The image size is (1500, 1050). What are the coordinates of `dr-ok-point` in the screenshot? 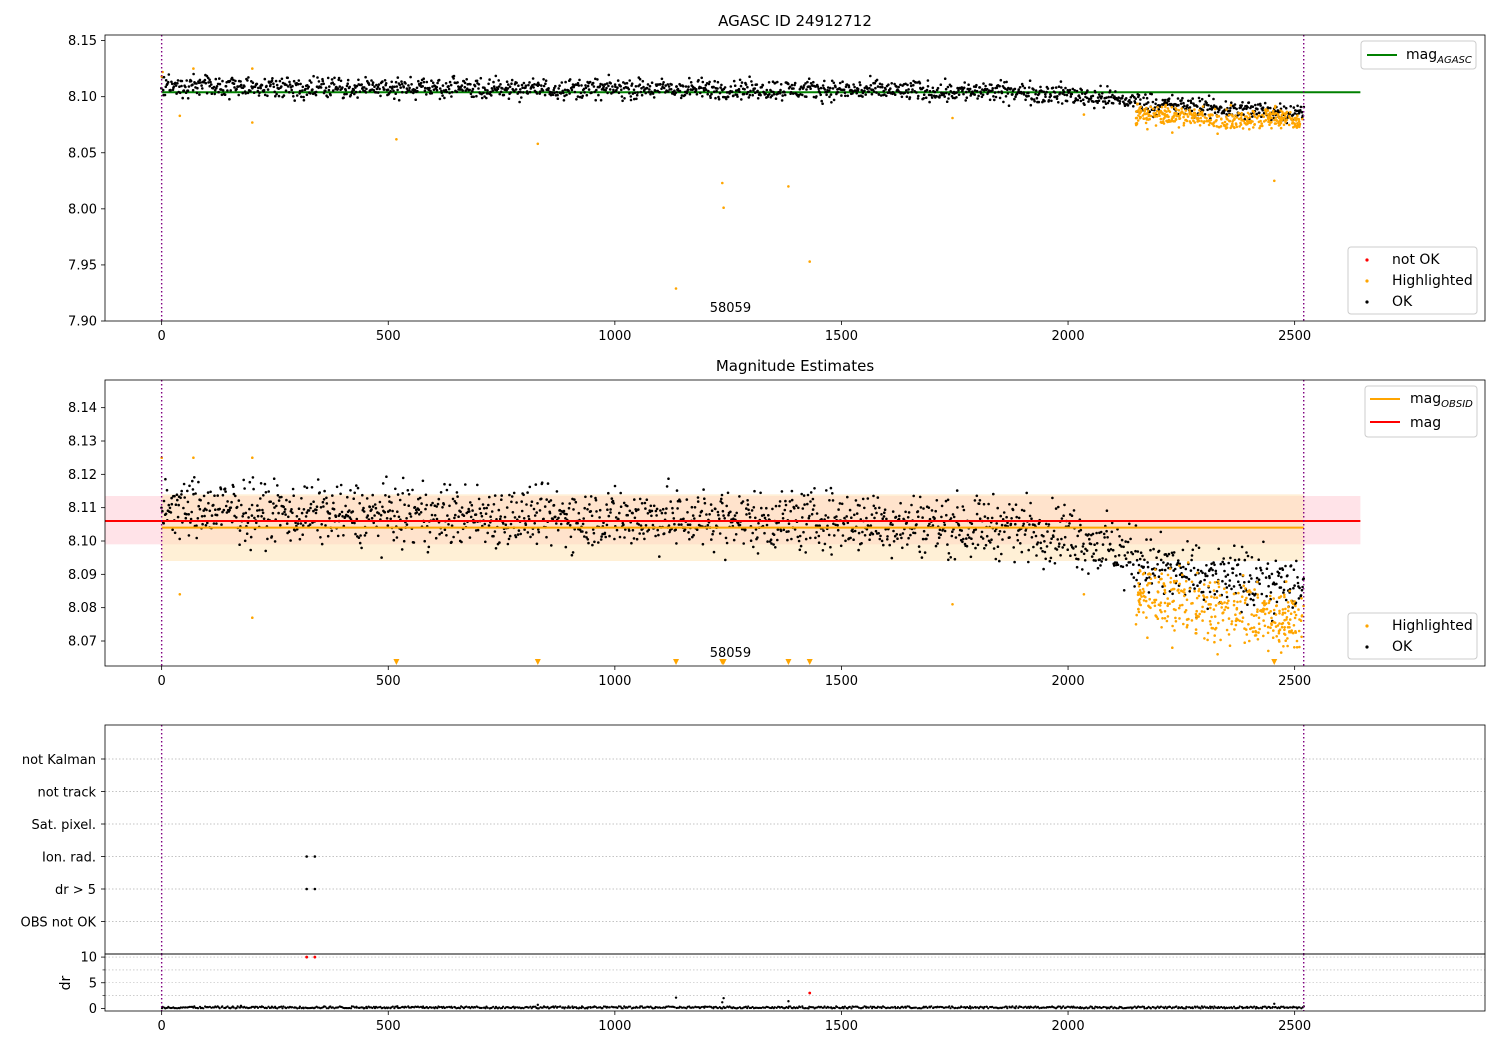 It's located at (392, 1006).